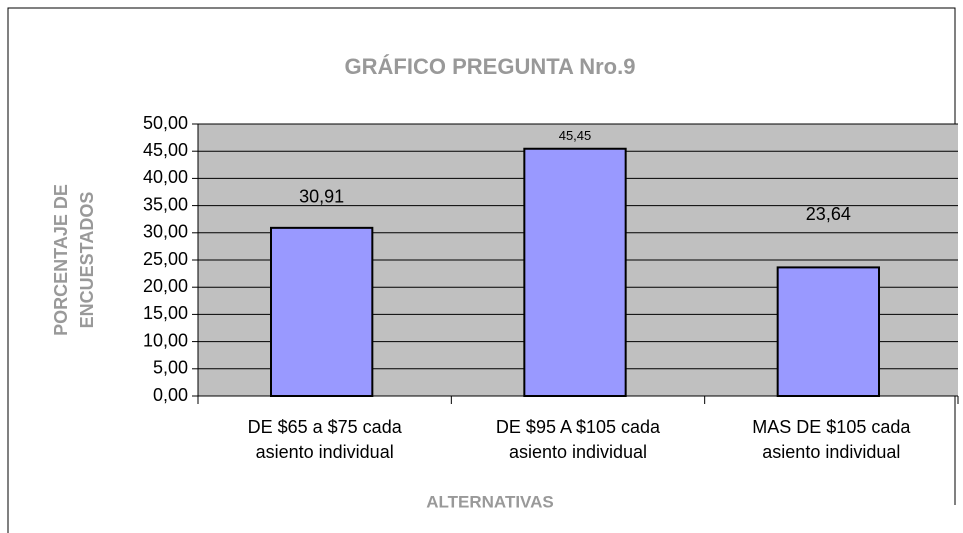  What do you see at coordinates (165, 177) in the screenshot?
I see `y-tick-label: 40,00` at bounding box center [165, 177].